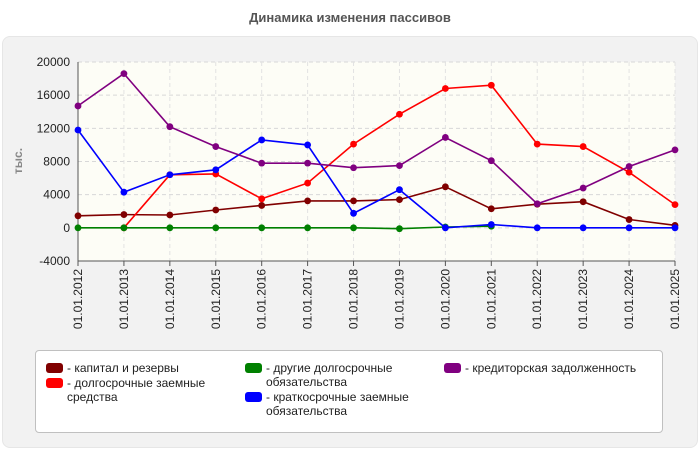  Describe the element at coordinates (537, 299) in the screenshot. I see `x-tick-label: 01.01.2022` at that location.